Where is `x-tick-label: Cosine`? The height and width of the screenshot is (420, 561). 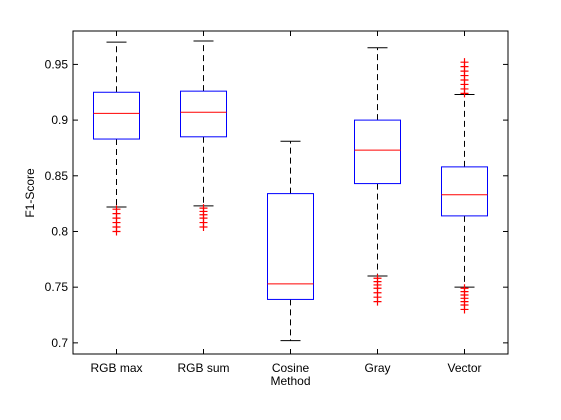 x-tick-label: Cosine is located at coordinates (291, 368).